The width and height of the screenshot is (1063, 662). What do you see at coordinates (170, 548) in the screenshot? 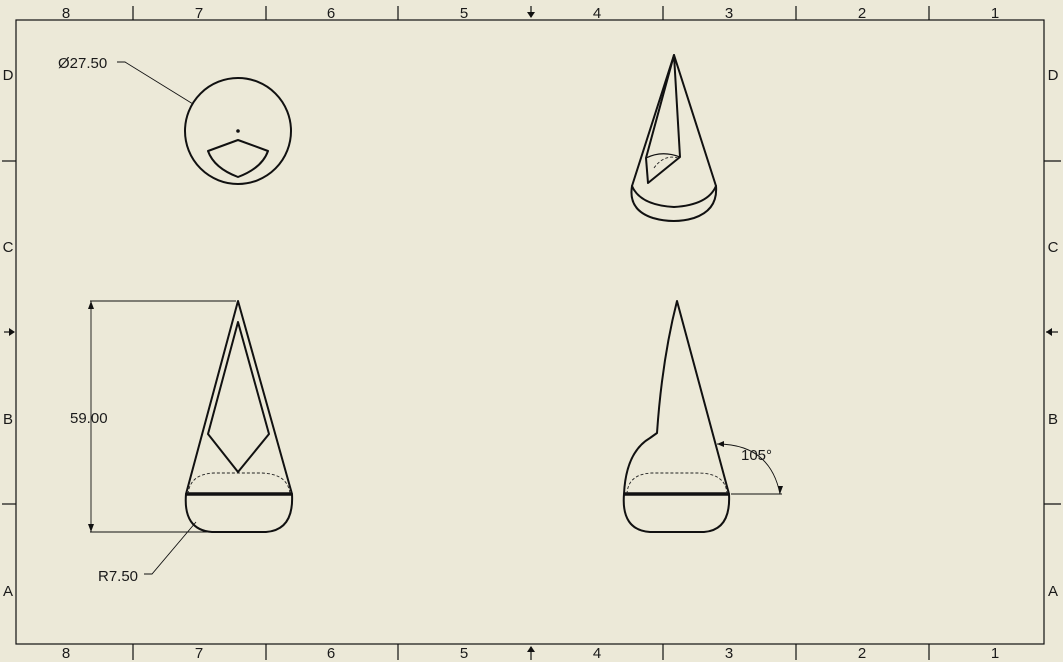
I see `radius-leader` at bounding box center [170, 548].